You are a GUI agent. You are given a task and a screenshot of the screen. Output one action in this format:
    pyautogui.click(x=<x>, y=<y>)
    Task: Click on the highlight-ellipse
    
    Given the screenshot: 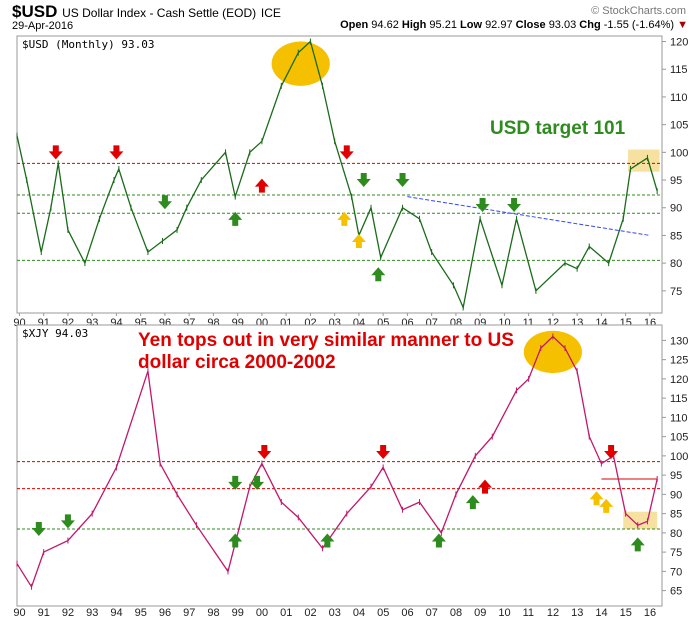 What is the action you would take?
    pyautogui.click(x=552, y=352)
    